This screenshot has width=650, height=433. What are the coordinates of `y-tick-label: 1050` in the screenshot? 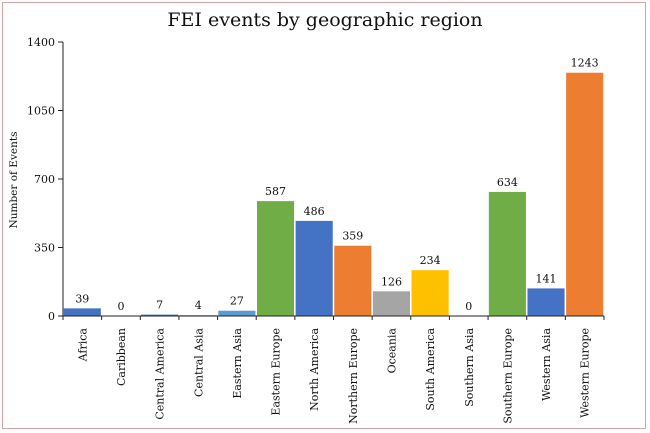 It's located at (41, 111).